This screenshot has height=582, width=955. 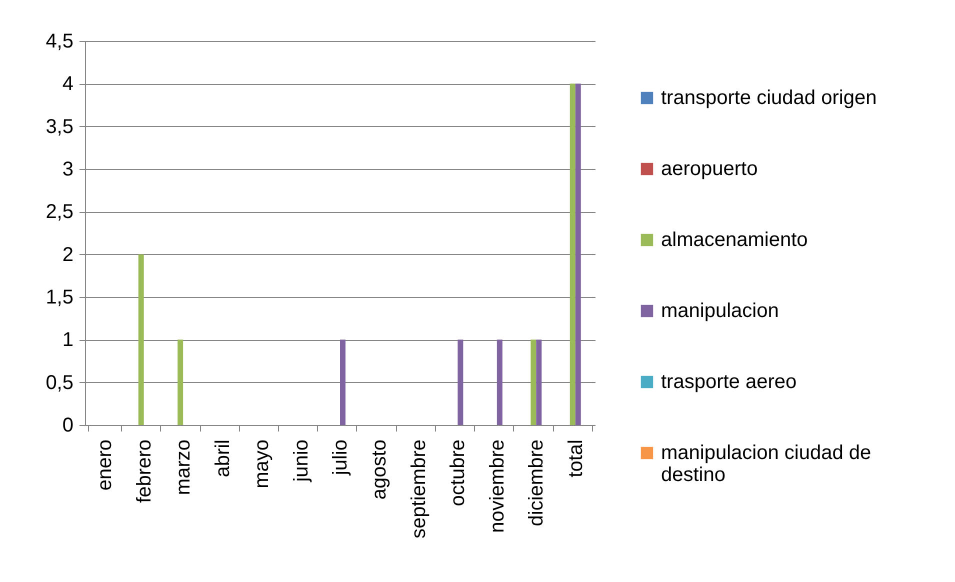 I want to click on legend-label: transporte ciudad origen, so click(x=769, y=98).